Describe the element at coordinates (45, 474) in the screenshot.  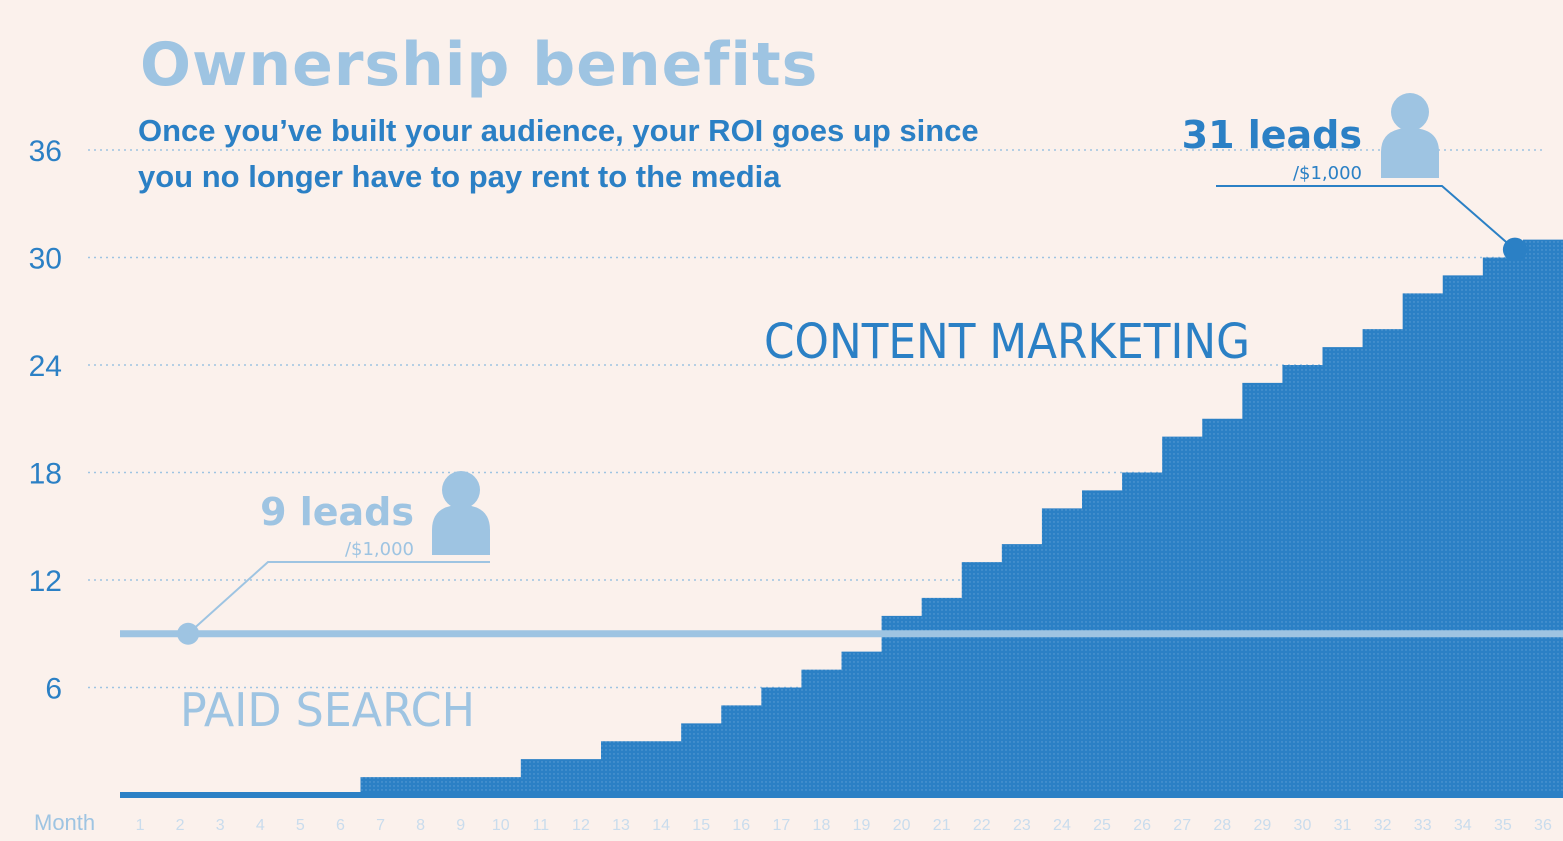
I see `y-tick-label: 18` at that location.